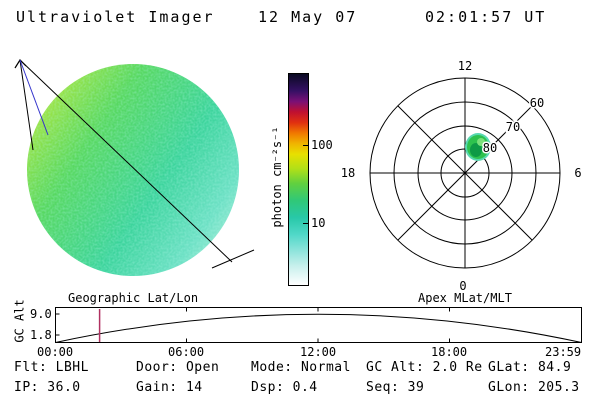  What do you see at coordinates (115, 17) in the screenshot?
I see `app-title: Ultraviolet Imager` at bounding box center [115, 17].